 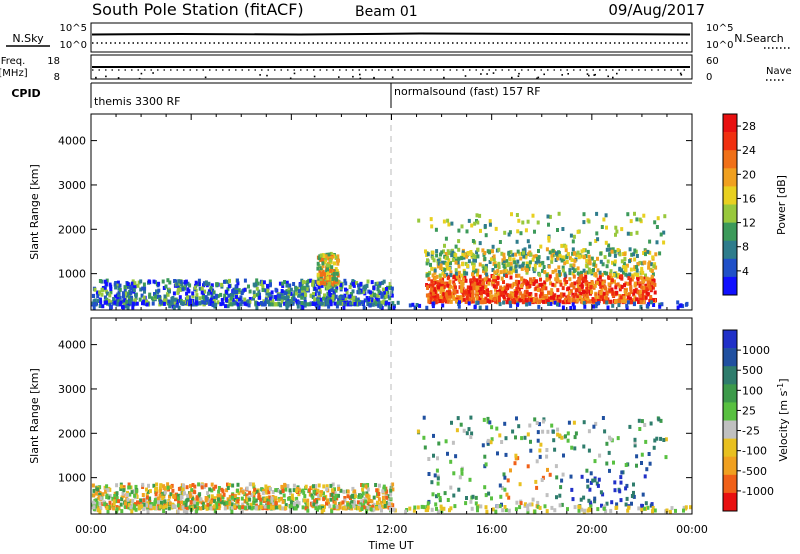 I want to click on time-axis-label: Time UT, so click(x=390, y=545).